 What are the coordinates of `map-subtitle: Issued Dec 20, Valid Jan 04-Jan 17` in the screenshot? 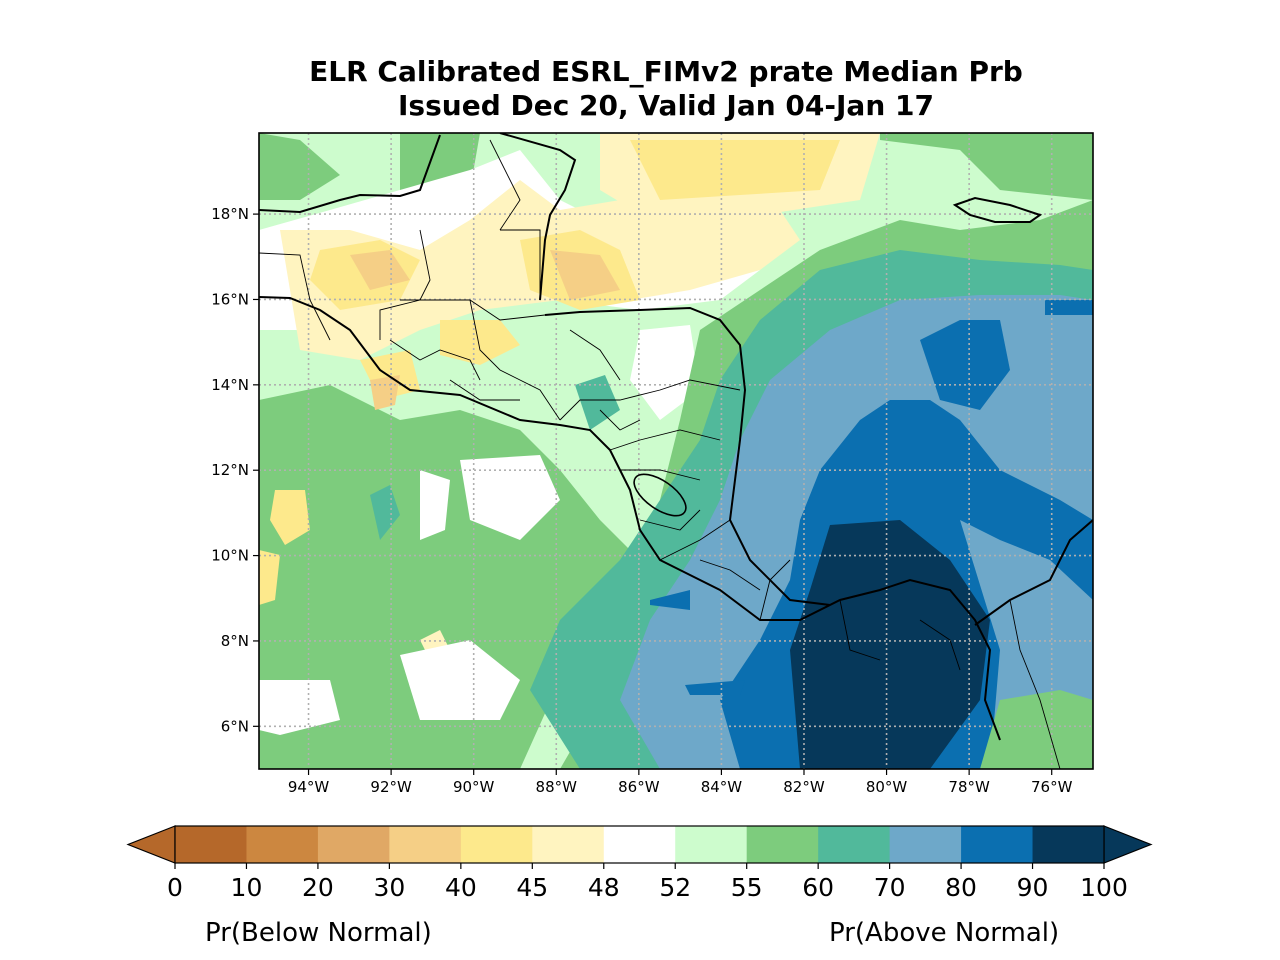 It's located at (666, 105).